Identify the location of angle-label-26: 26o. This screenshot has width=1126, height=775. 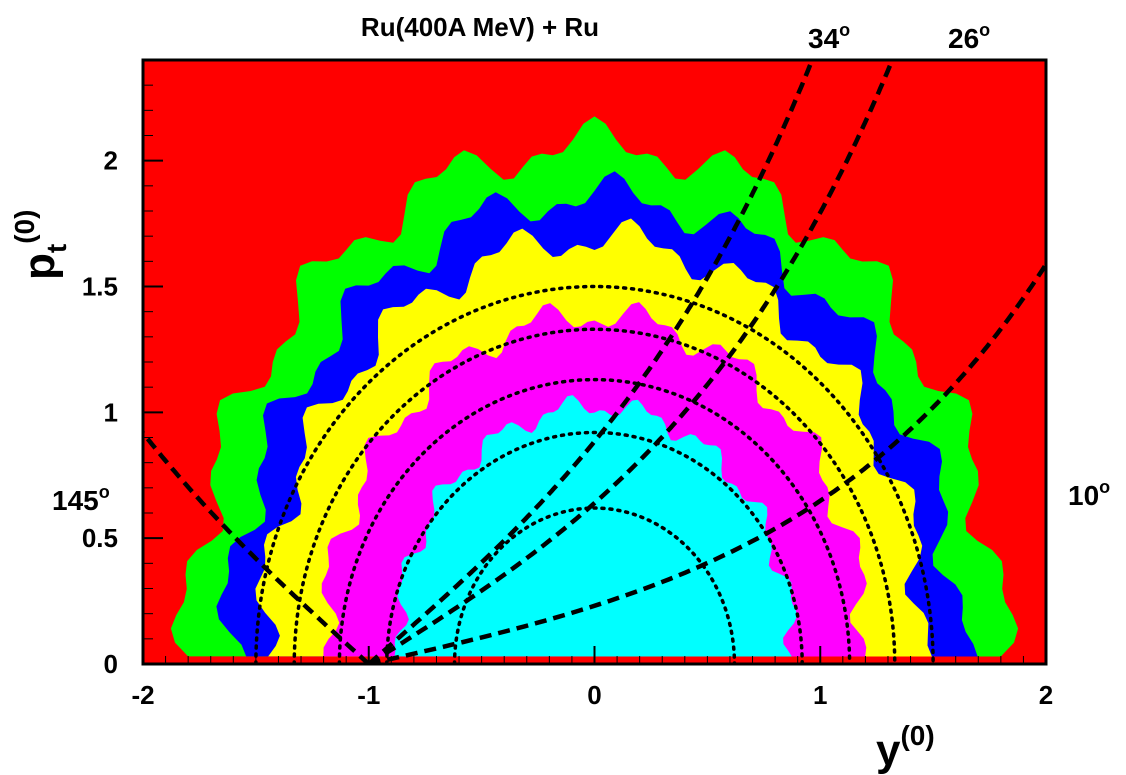
(969, 37).